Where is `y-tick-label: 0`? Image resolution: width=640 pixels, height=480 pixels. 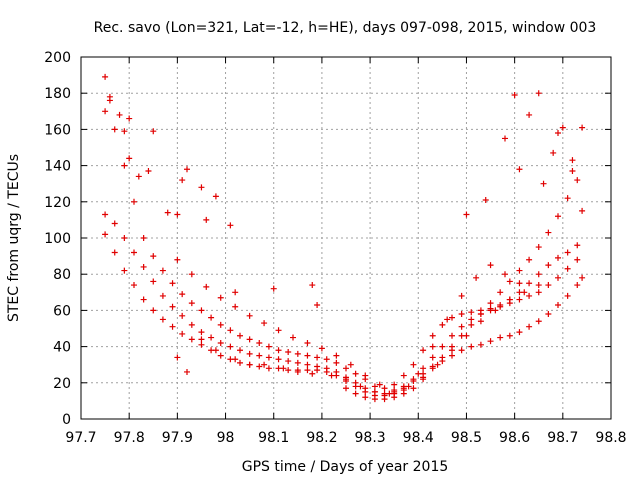 y-tick-label: 0 is located at coordinates (66, 420).